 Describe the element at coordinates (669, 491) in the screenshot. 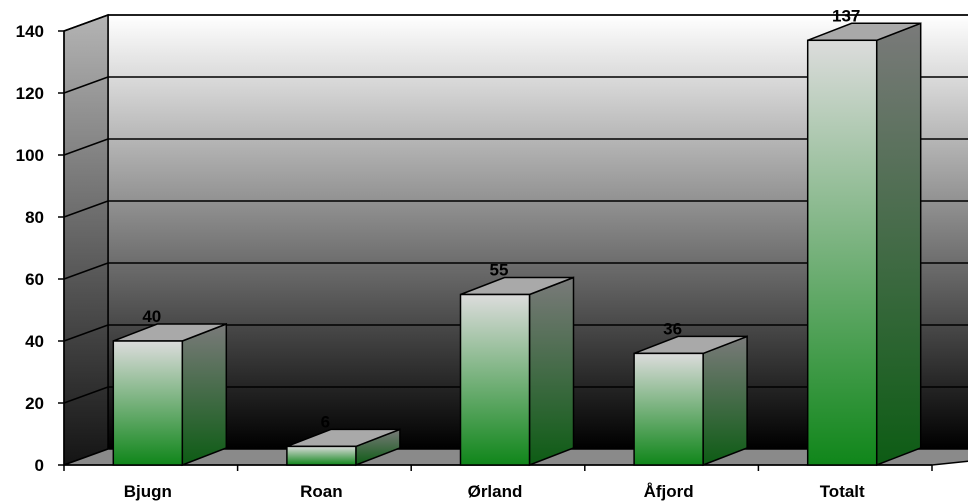

I see `category-label: Åfjord` at that location.